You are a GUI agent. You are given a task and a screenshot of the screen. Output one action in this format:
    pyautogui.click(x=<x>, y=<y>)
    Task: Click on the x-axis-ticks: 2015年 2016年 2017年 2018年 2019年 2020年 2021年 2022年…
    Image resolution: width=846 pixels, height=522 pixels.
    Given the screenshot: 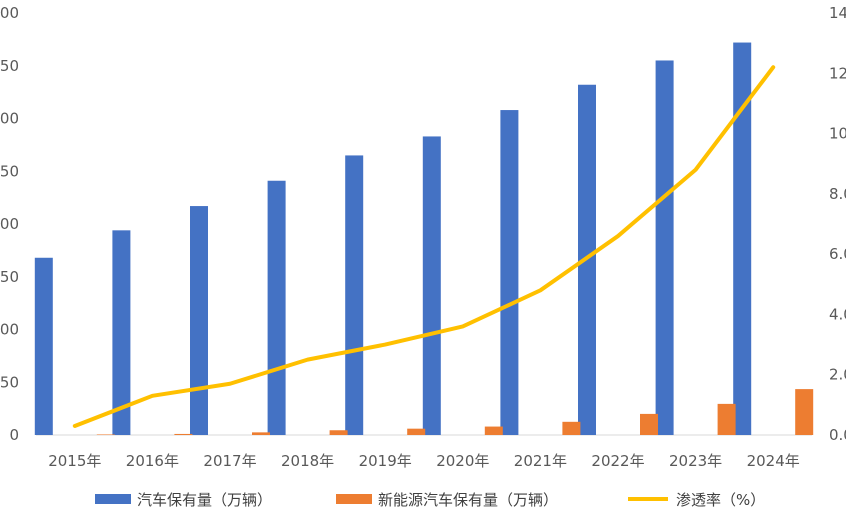 What is the action you would take?
    pyautogui.click(x=424, y=461)
    